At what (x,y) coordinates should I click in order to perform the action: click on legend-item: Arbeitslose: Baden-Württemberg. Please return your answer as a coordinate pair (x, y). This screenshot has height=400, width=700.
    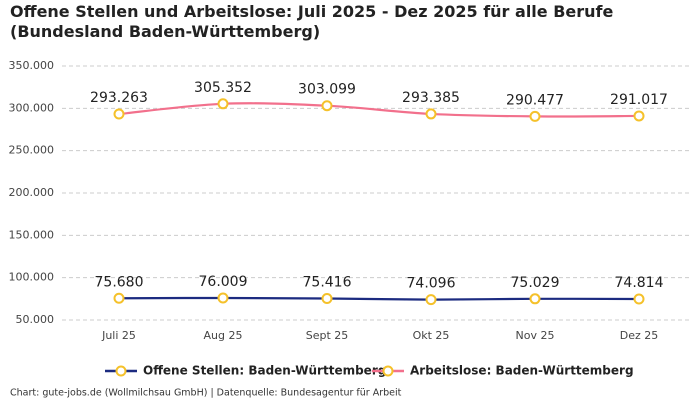
    Looking at the image, I should click on (503, 371).